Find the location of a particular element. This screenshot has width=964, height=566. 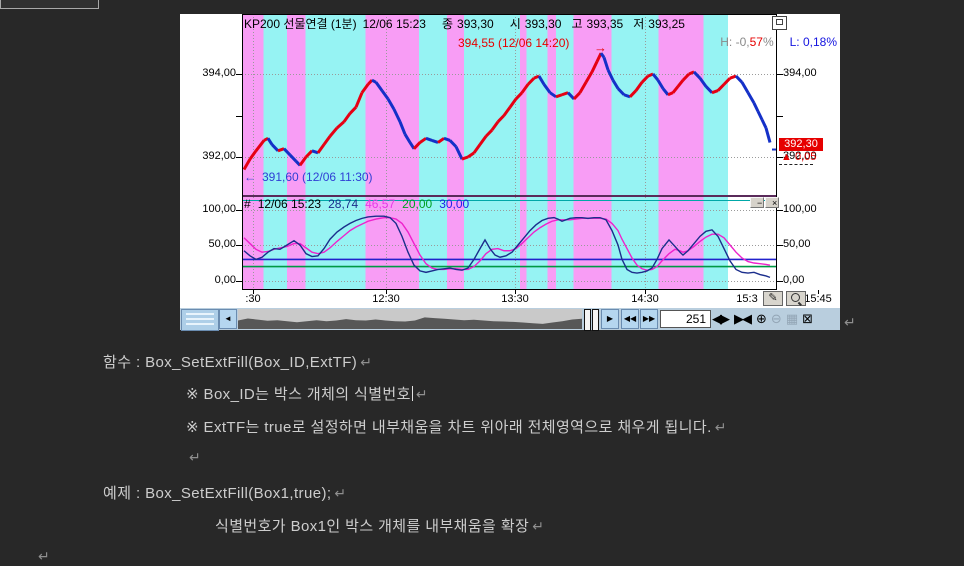

range-handle-right is located at coordinates (595, 320).